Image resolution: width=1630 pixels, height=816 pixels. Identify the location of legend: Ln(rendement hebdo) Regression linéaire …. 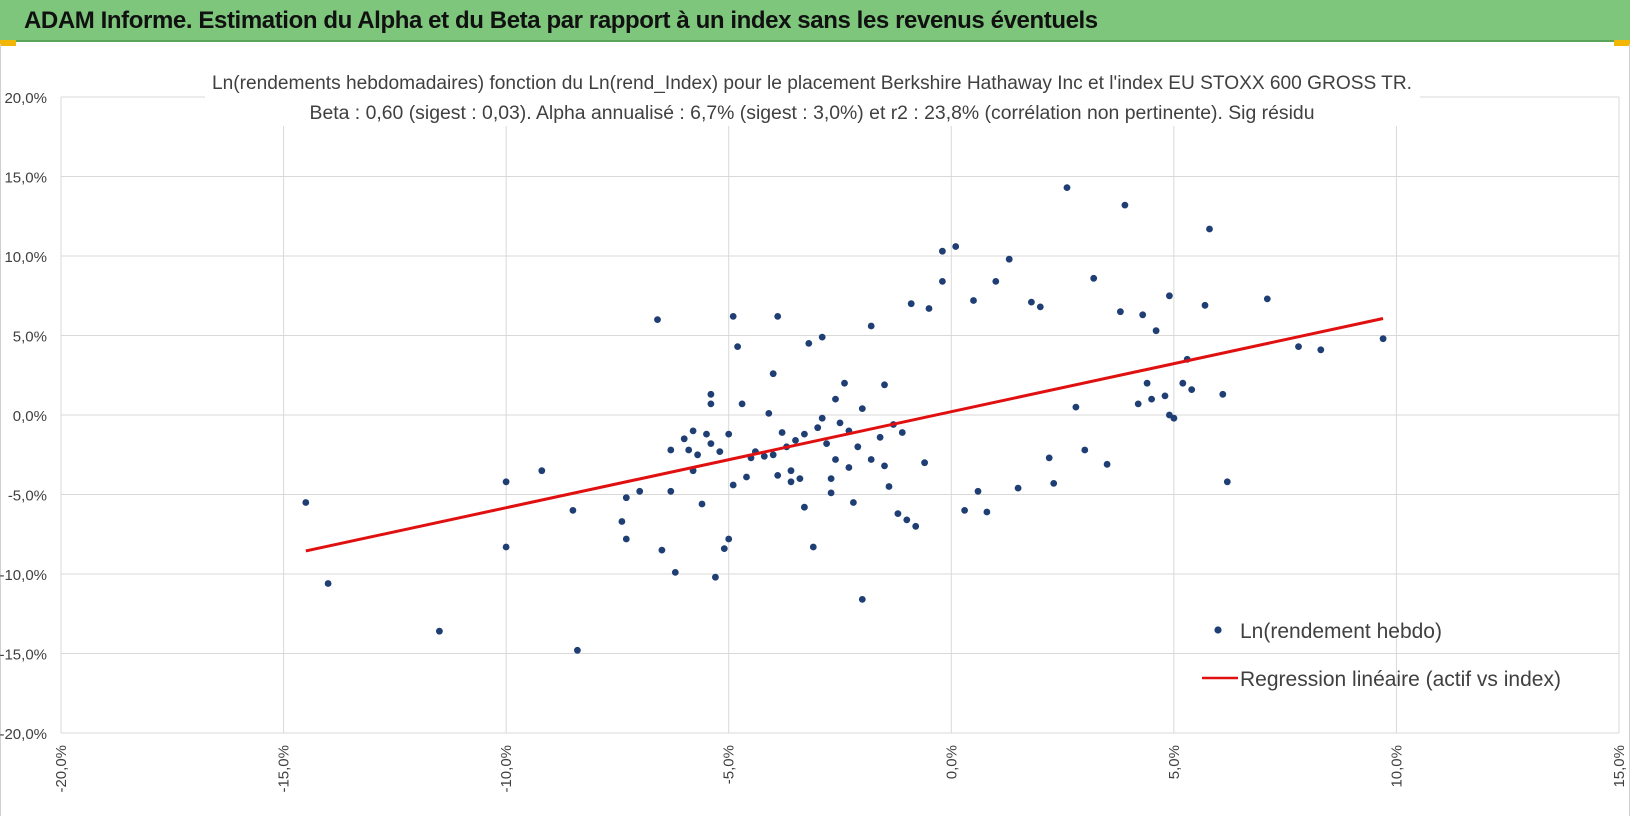
(1381, 655).